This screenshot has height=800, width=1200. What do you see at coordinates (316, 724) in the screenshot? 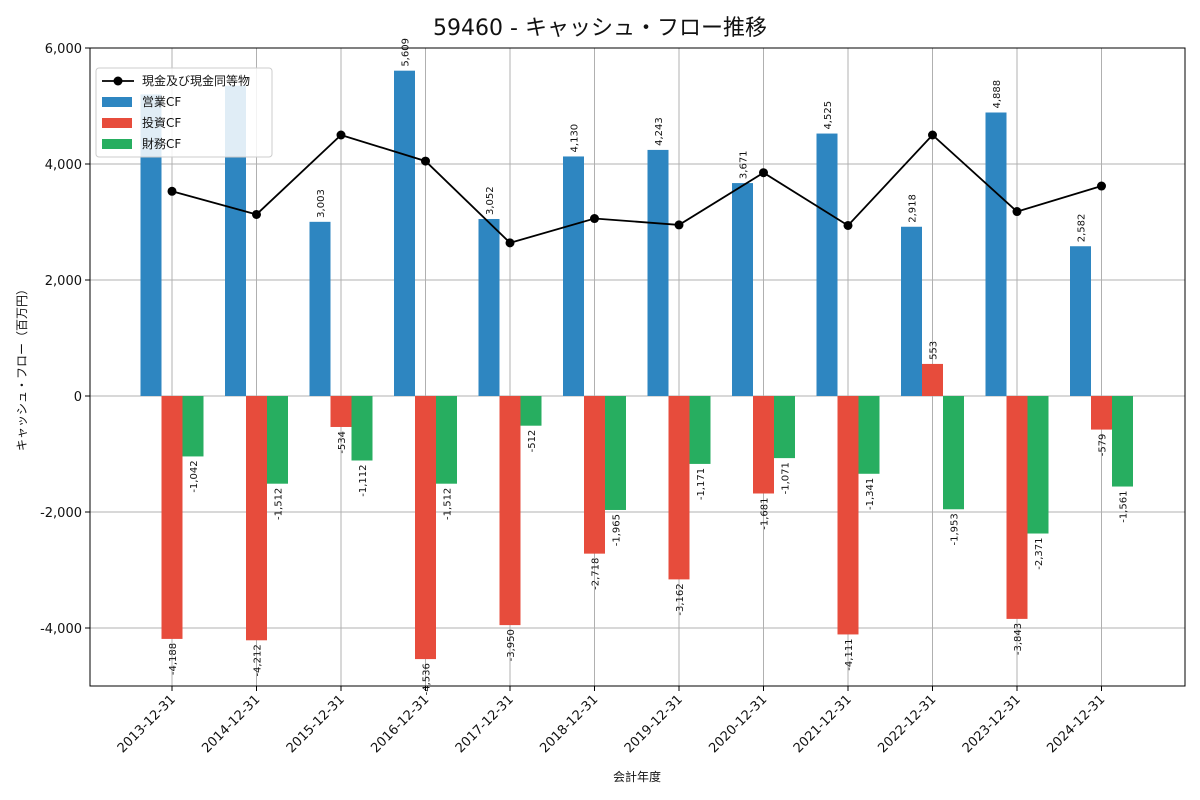
I see `x-tick-label: 2015-12-31` at bounding box center [316, 724].